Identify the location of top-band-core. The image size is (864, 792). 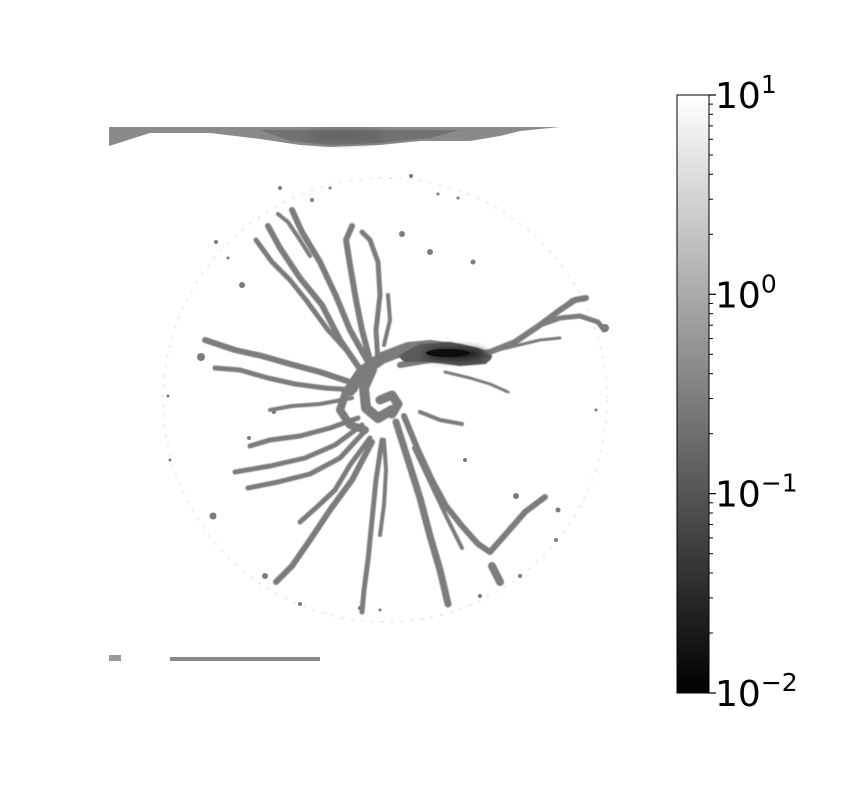
(345, 136).